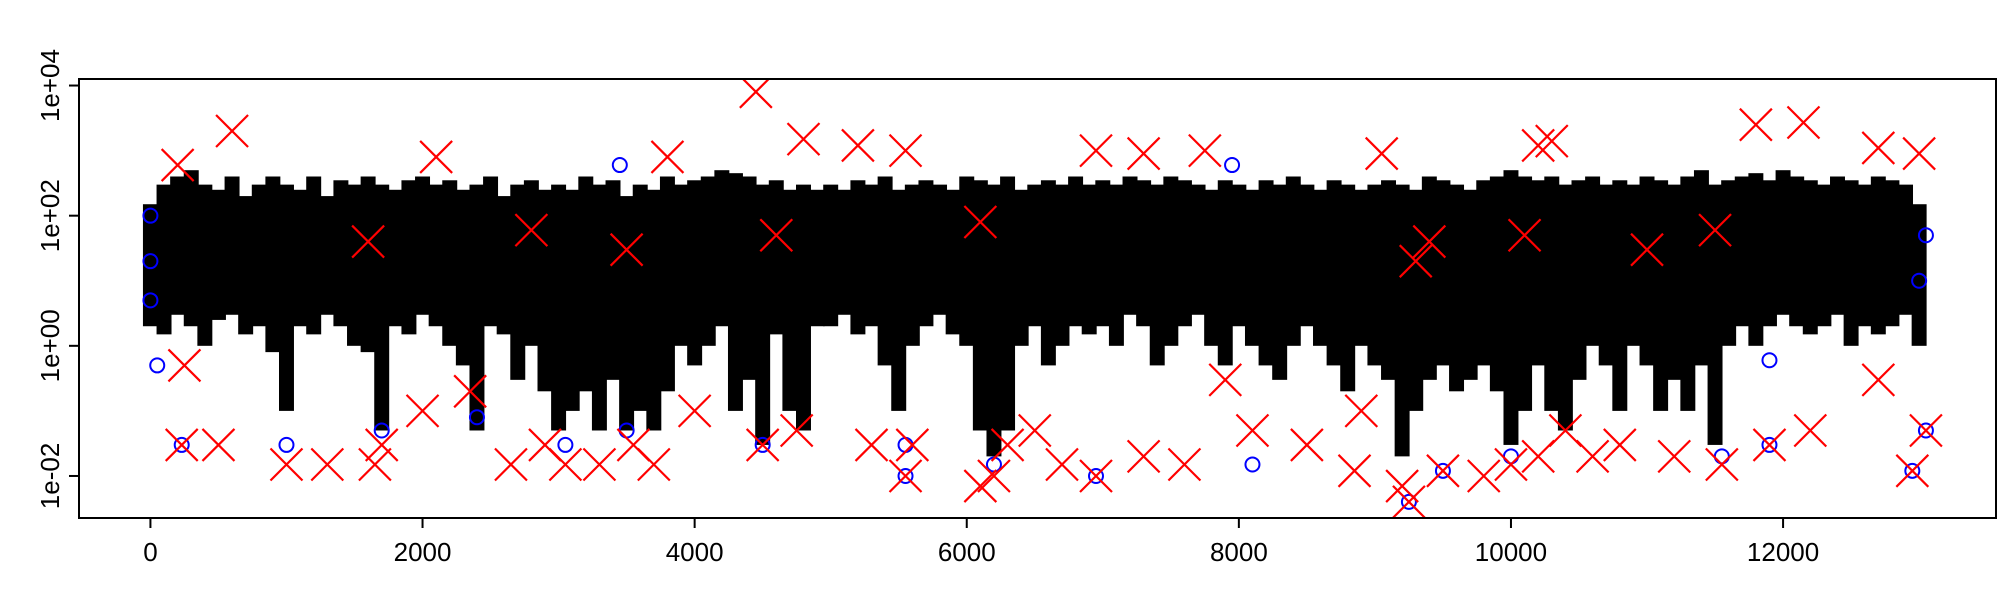 The height and width of the screenshot is (600, 2000). Describe the element at coordinates (1511, 552) in the screenshot. I see `x-tick-label: 10000` at that location.